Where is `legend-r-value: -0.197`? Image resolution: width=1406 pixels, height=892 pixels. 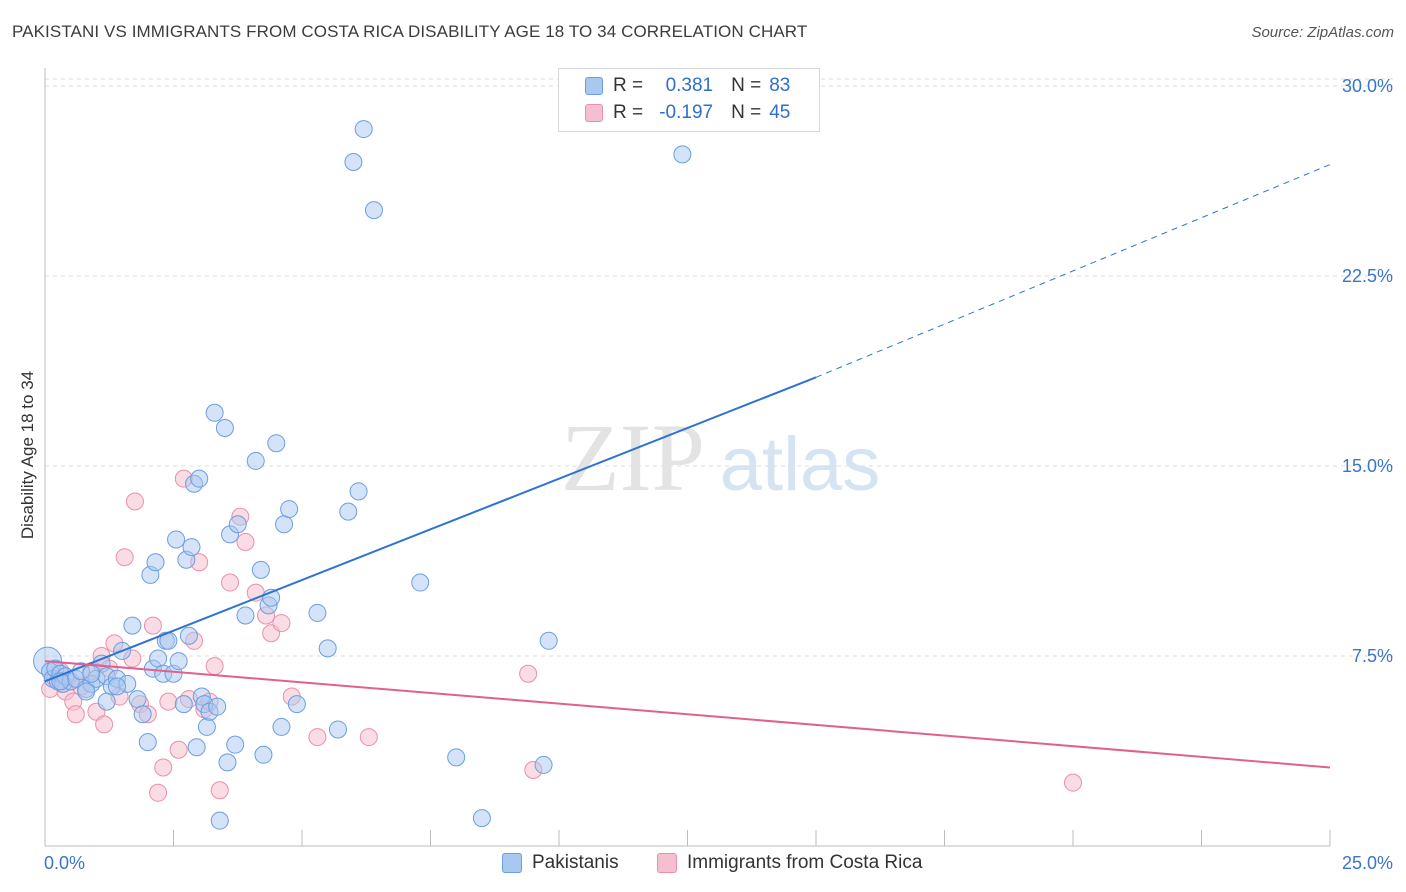 legend-r-value: -0.197 is located at coordinates (686, 112).